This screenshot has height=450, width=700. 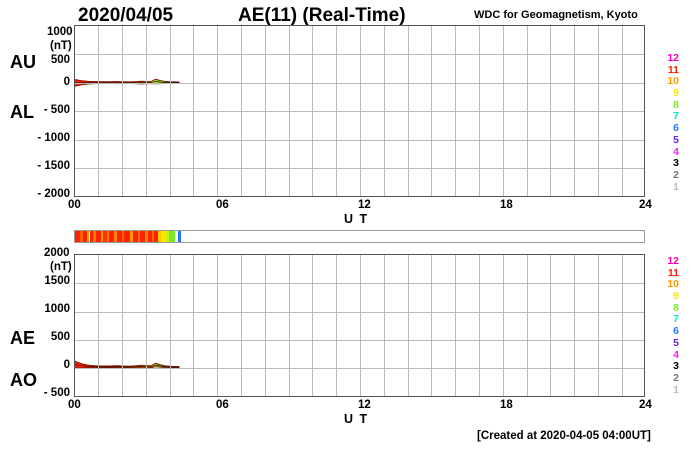 What do you see at coordinates (56, 393) in the screenshot?
I see `bottom-ytick-neg500: - 500` at bounding box center [56, 393].